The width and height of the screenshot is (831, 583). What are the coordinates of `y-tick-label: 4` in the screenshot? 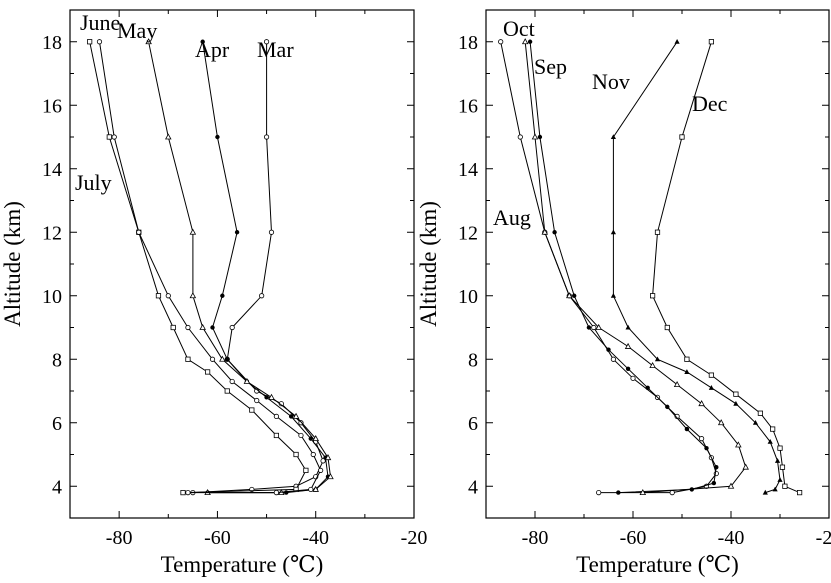 It's located at (473, 487).